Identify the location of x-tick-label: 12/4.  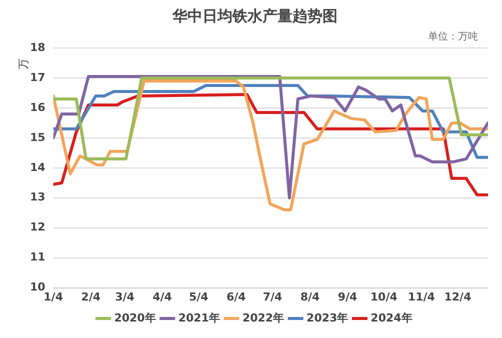
(458, 297).